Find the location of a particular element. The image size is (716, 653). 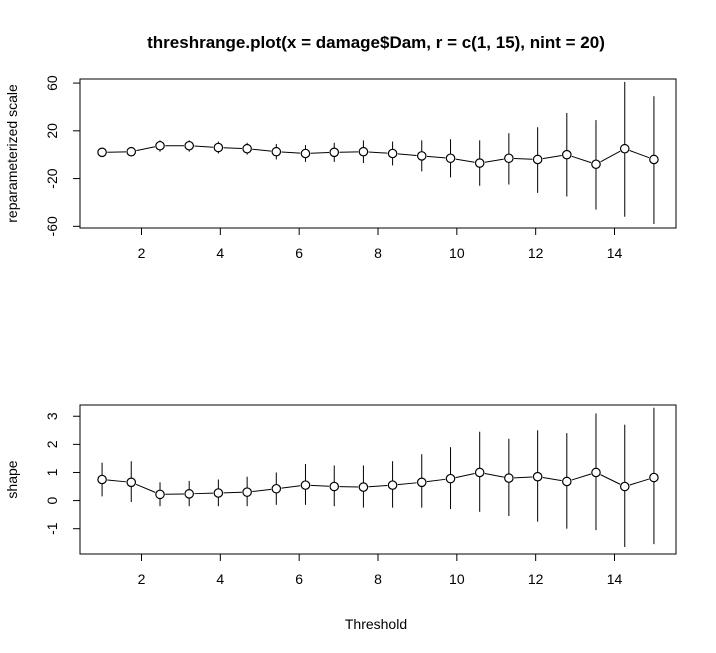

y-tick-label: 0 is located at coordinates (52, 500).